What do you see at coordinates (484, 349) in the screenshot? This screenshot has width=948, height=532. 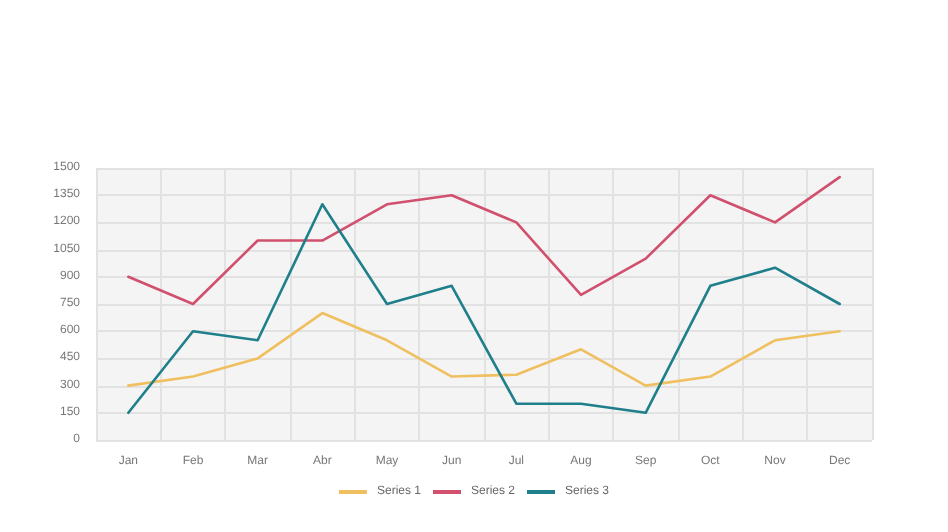 I see `line-series` at bounding box center [484, 349].